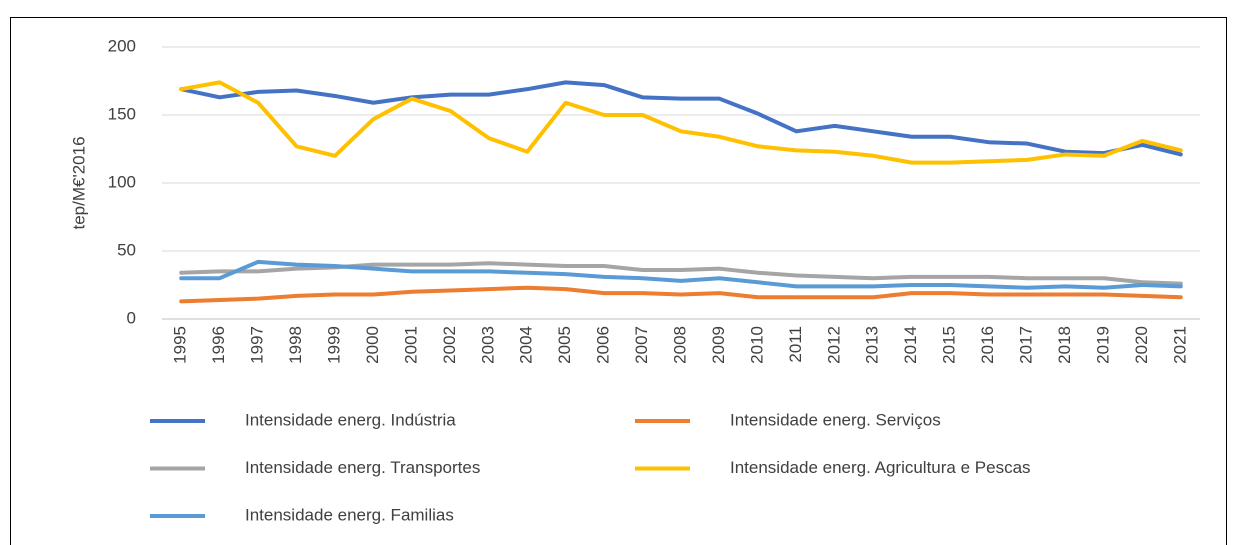 This screenshot has width=1237, height=545. Describe the element at coordinates (122, 113) in the screenshot. I see `y-tick-label: 150` at that location.